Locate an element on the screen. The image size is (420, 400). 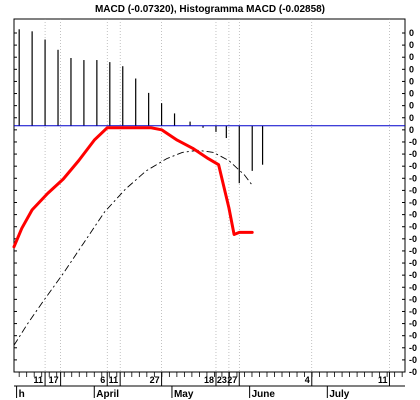
x-day-label: 6 is located at coordinates (102, 380).